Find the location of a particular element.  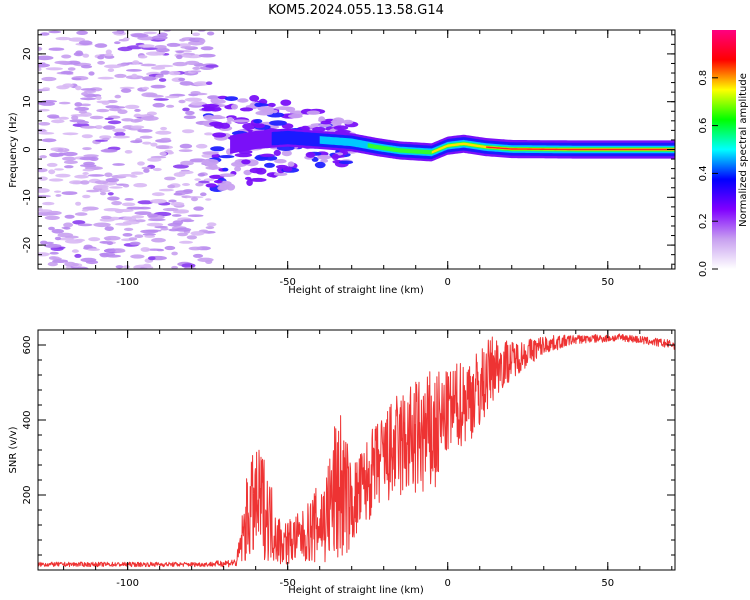

y-tick-label: 10 is located at coordinates (27, 101).